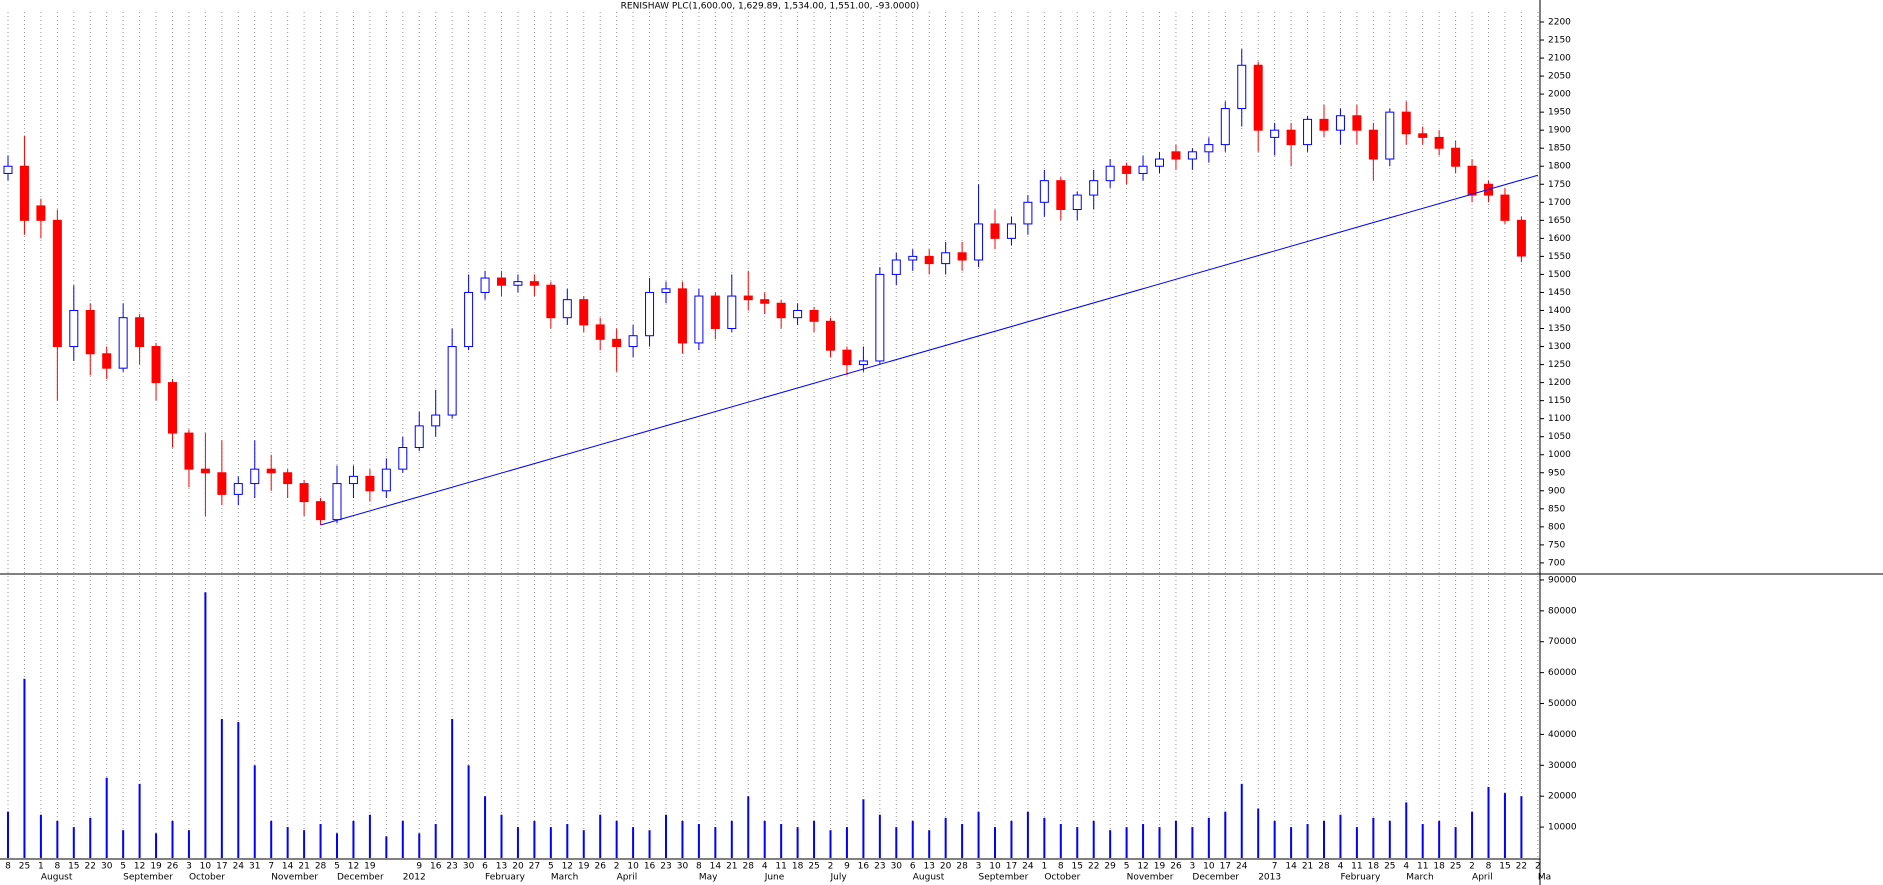 This screenshot has height=885, width=1883. What do you see at coordinates (370, 867) in the screenshot?
I see `x-tick-label: 19` at bounding box center [370, 867].